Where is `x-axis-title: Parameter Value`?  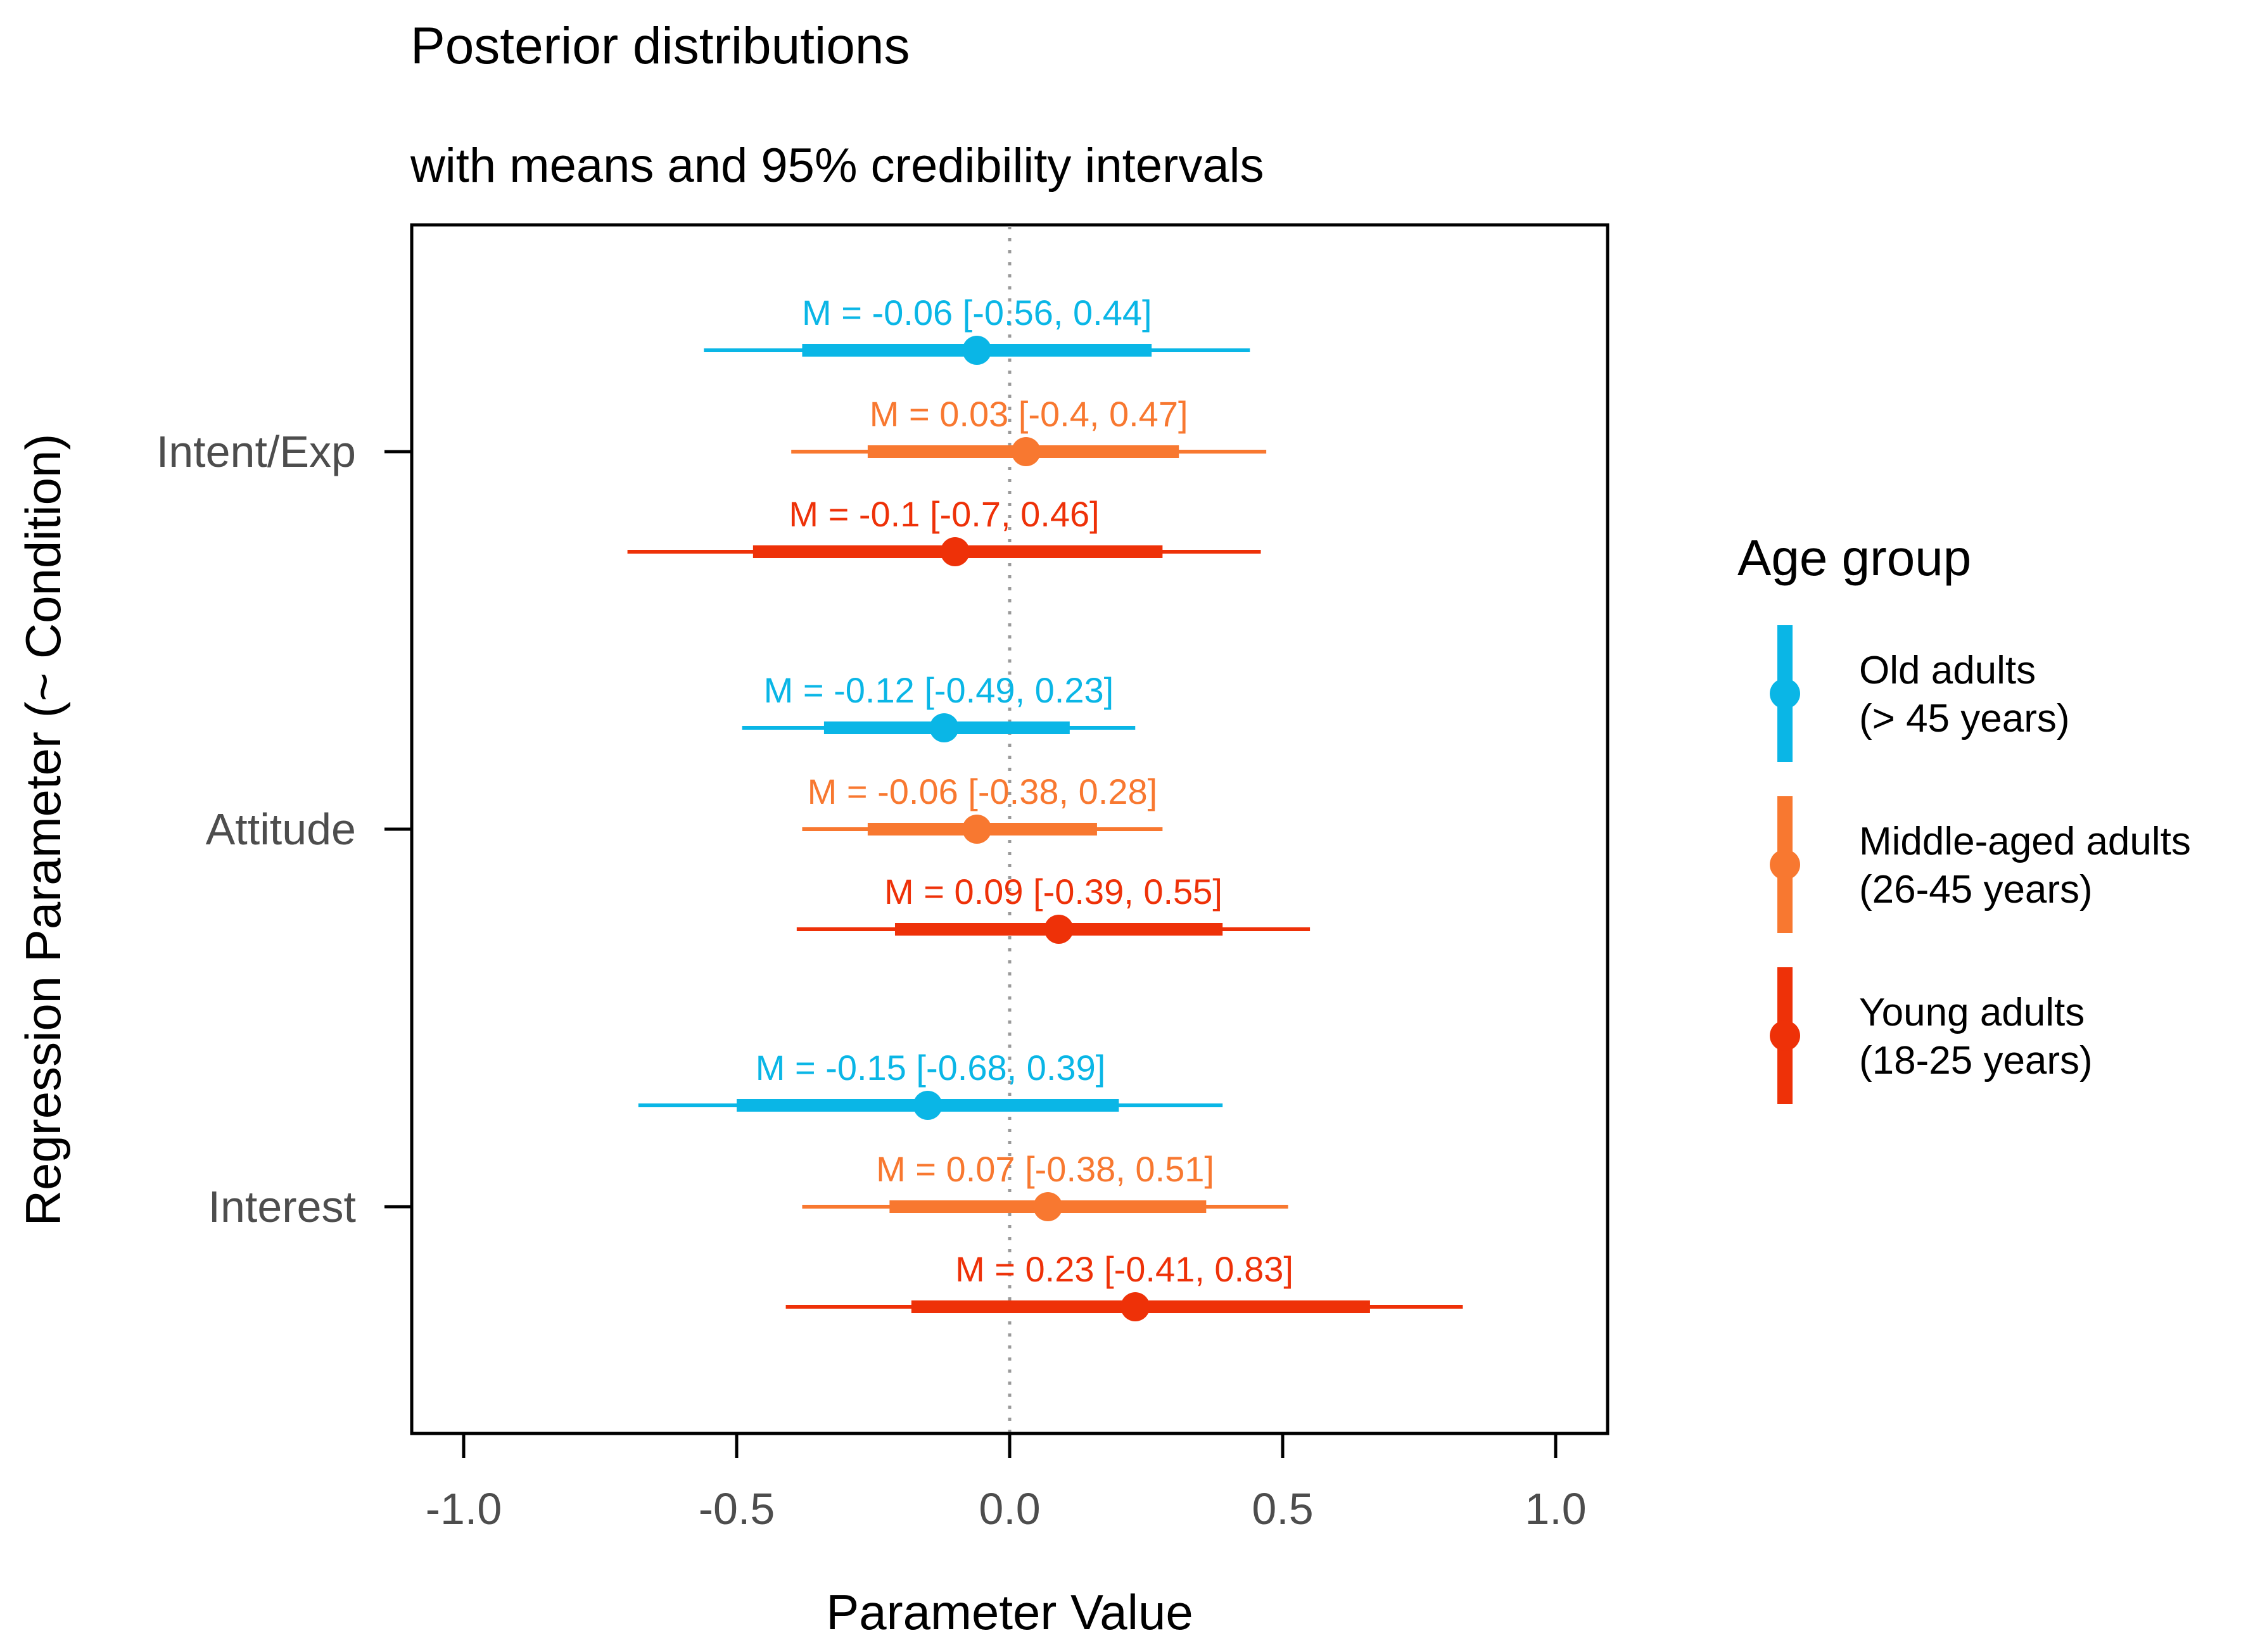
x-axis-title: Parameter Value is located at coordinates (1009, 1612).